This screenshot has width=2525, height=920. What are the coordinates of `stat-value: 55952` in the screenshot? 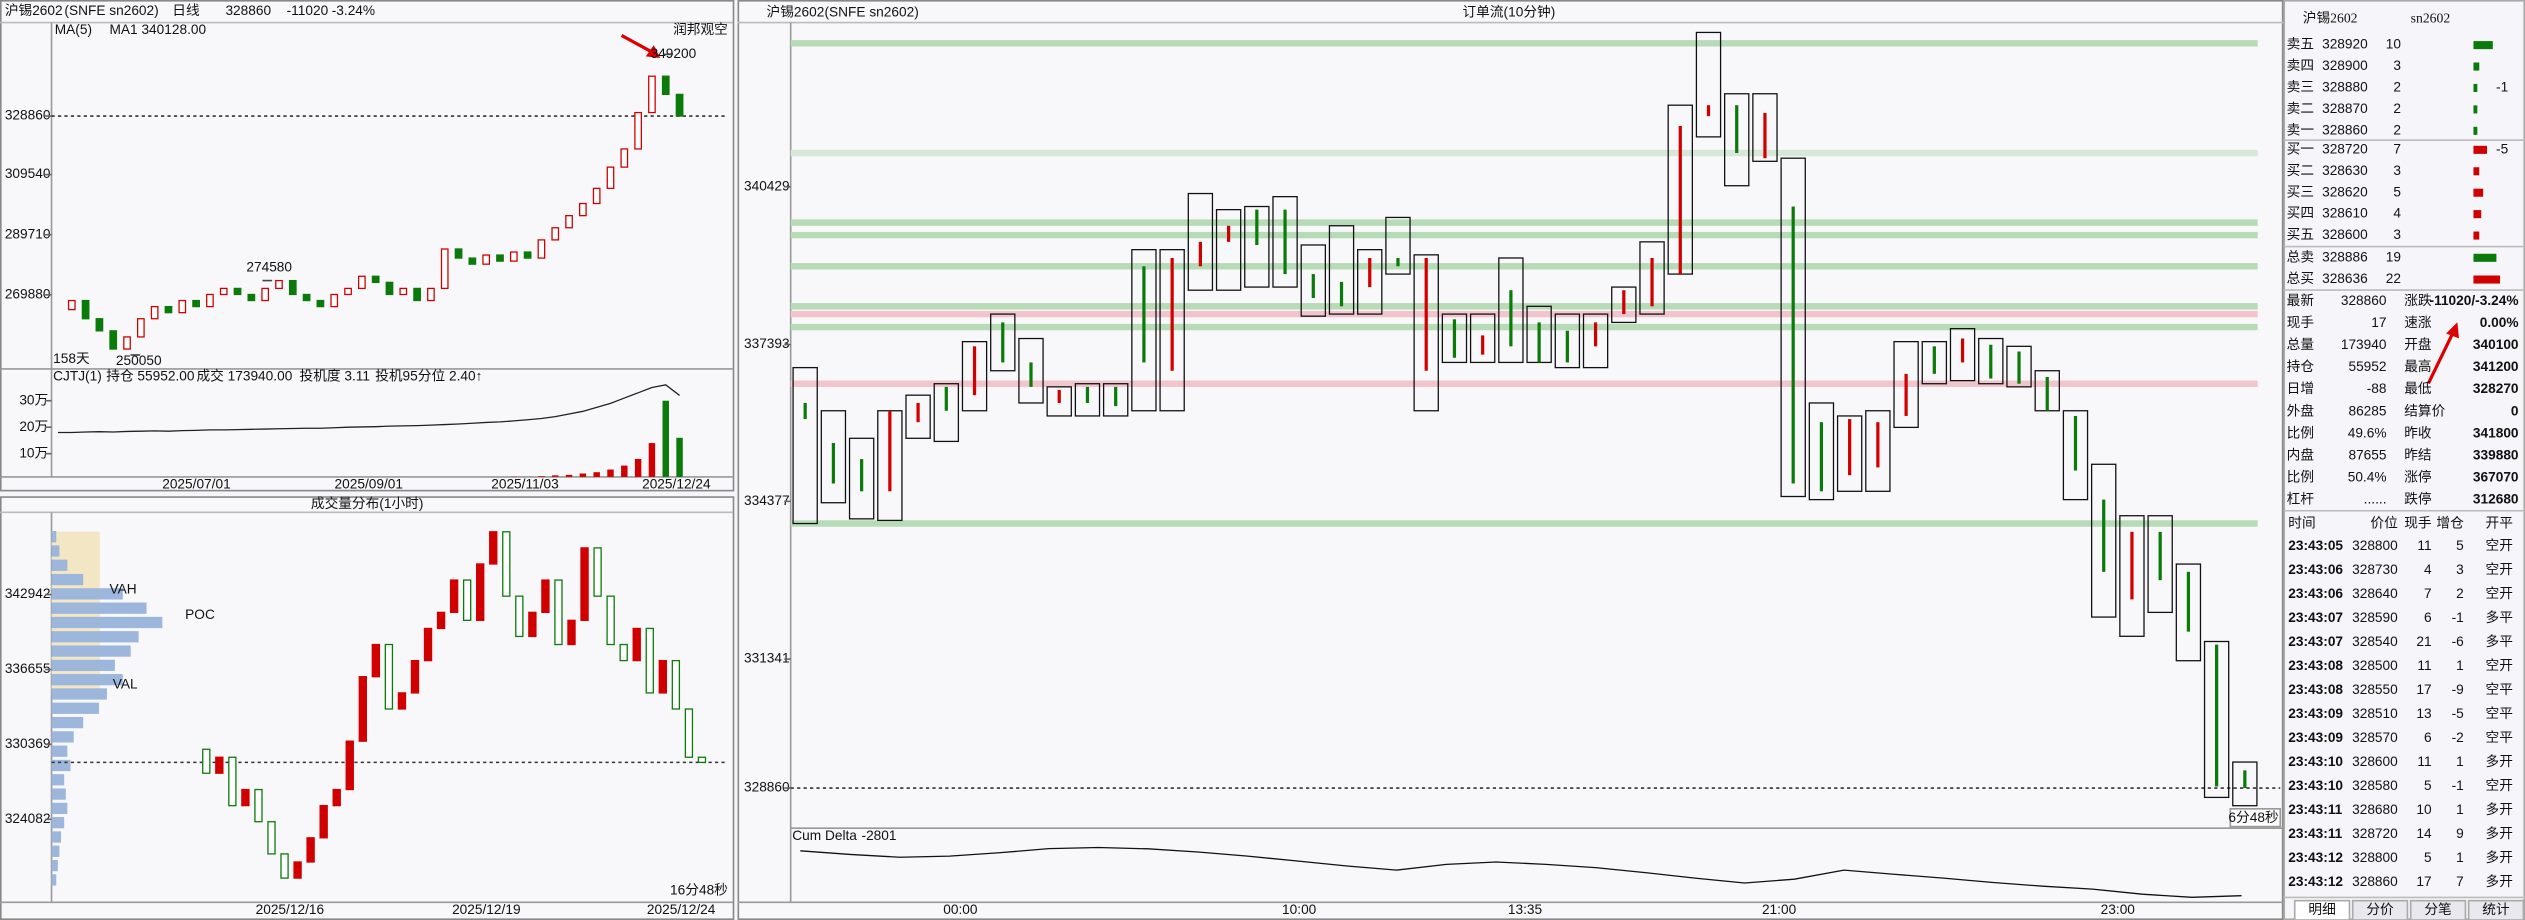 It's located at (2367, 366).